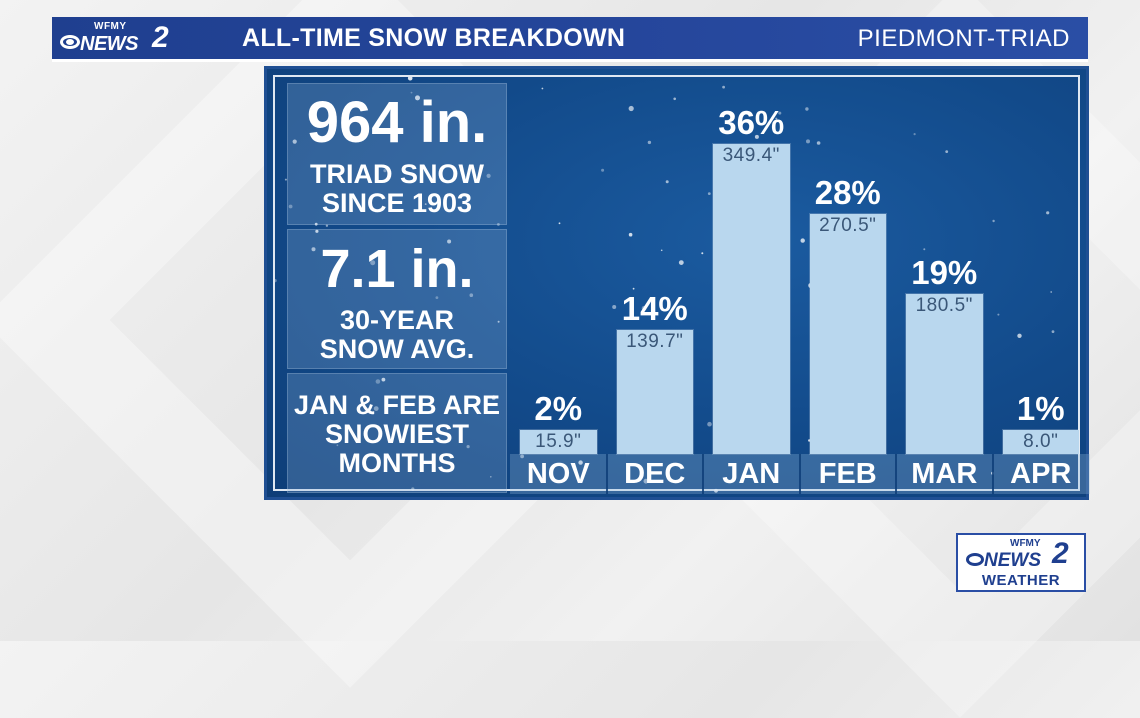  I want to click on corner-logo-number: 2, so click(1060, 553).